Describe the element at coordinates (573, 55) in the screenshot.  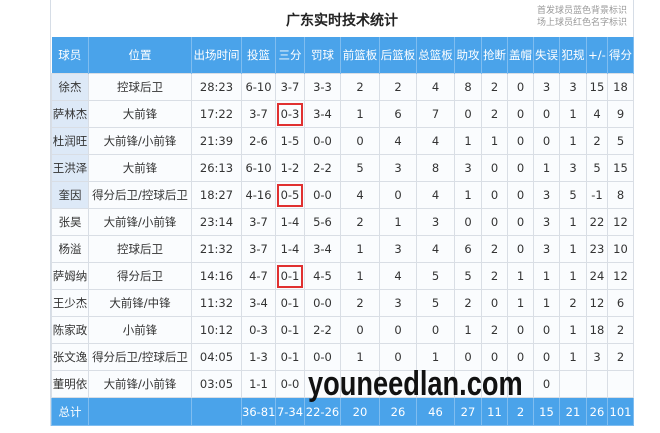
I see `column-header: 犯规` at that location.